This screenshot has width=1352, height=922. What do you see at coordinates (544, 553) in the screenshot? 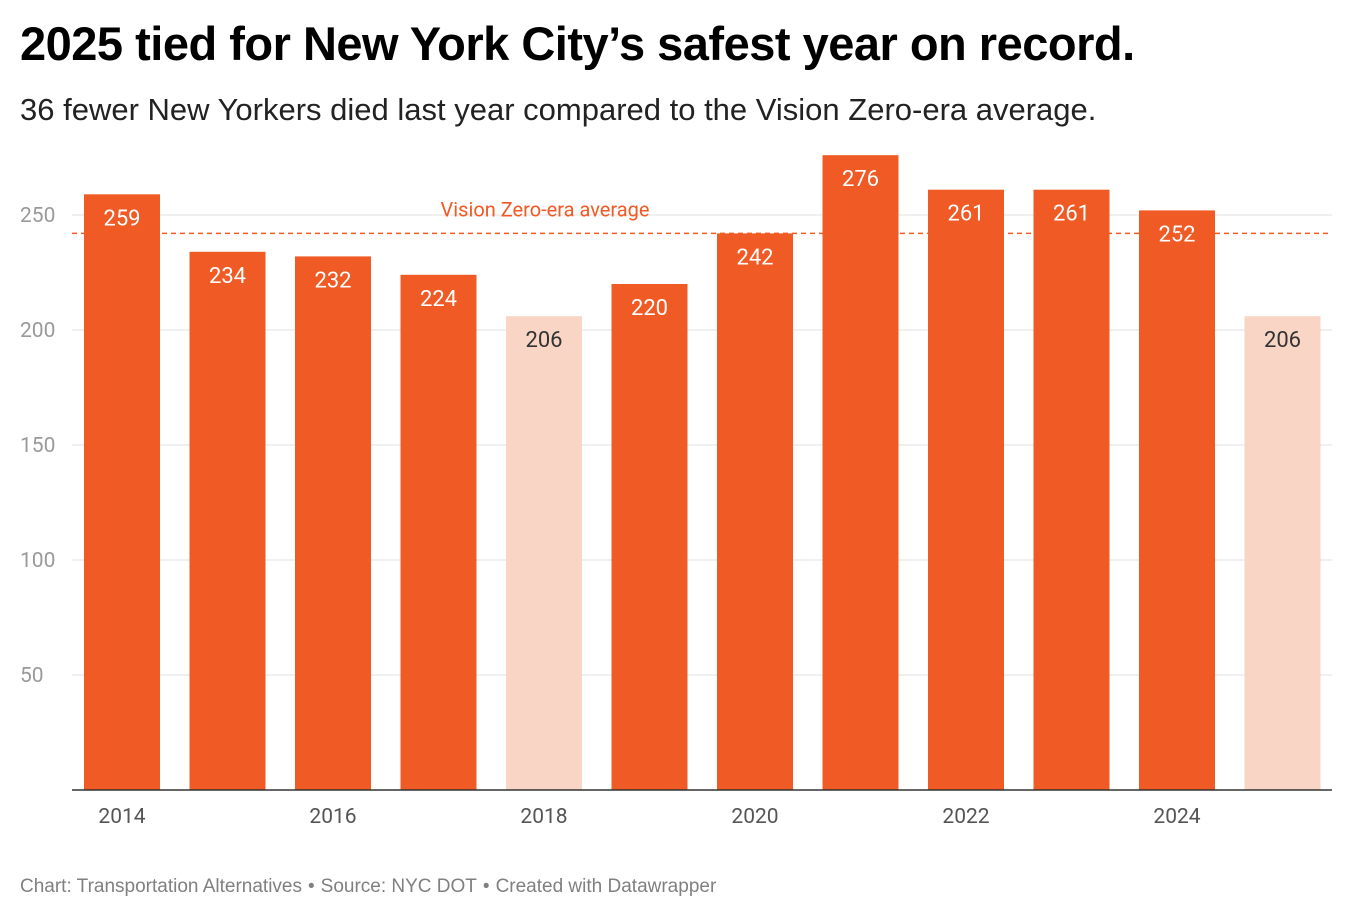
I see `bar-2018` at bounding box center [544, 553].